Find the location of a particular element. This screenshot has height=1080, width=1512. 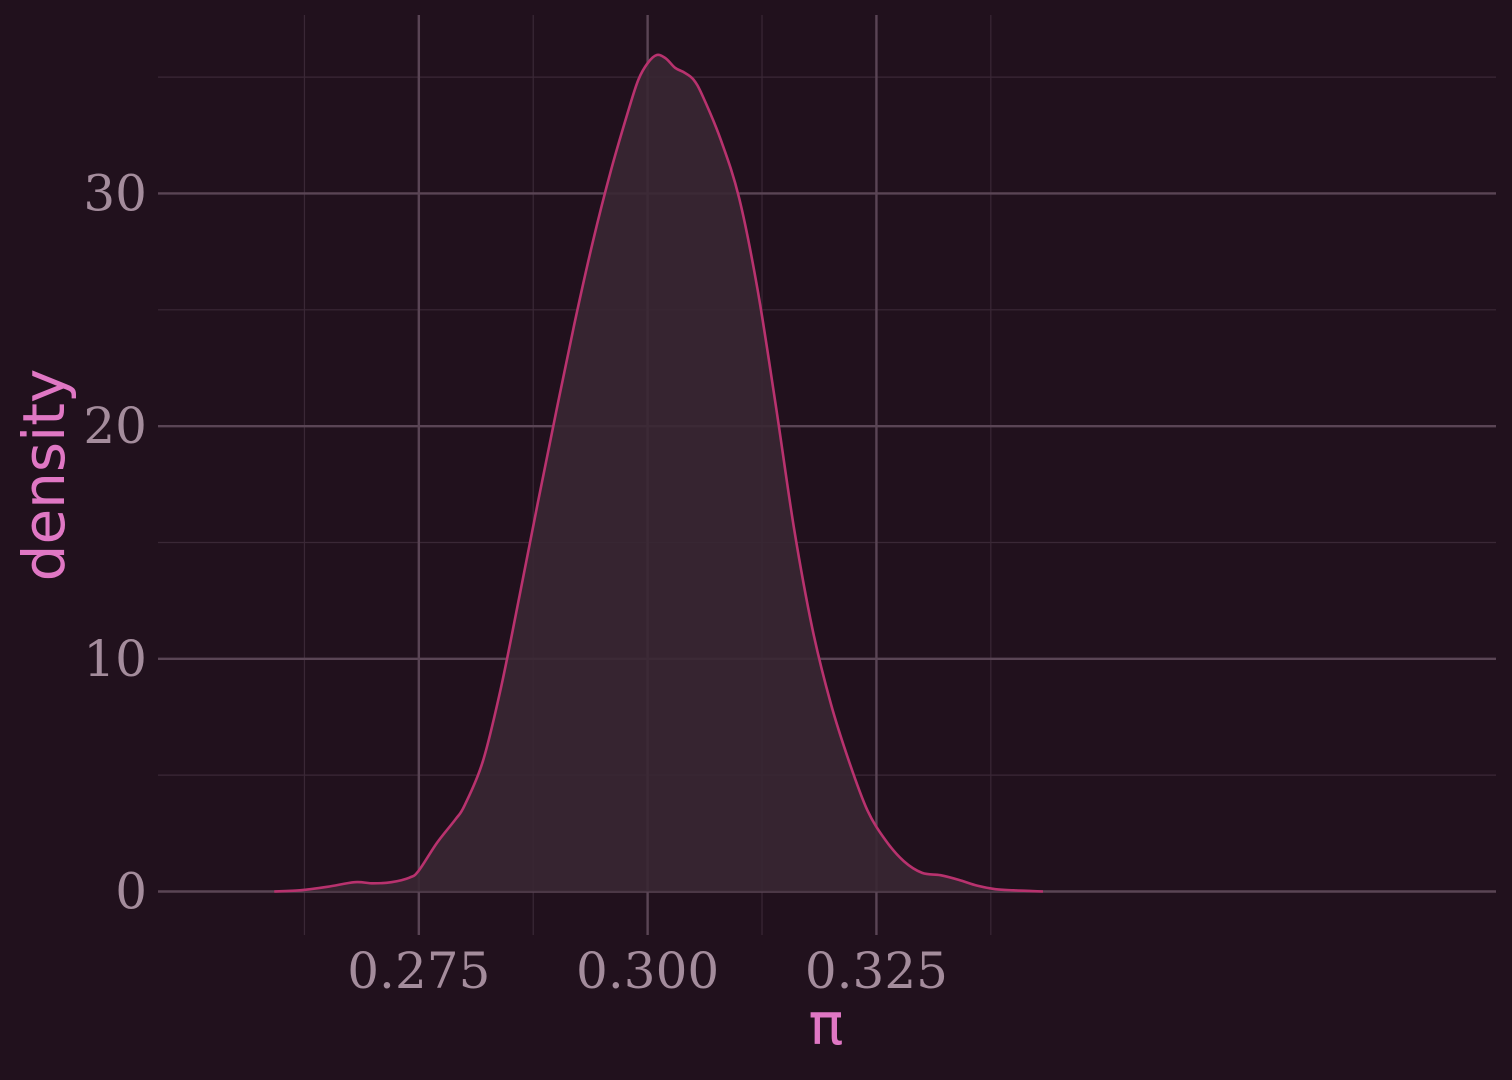

x-tick-label: 0.300 is located at coordinates (647, 971).